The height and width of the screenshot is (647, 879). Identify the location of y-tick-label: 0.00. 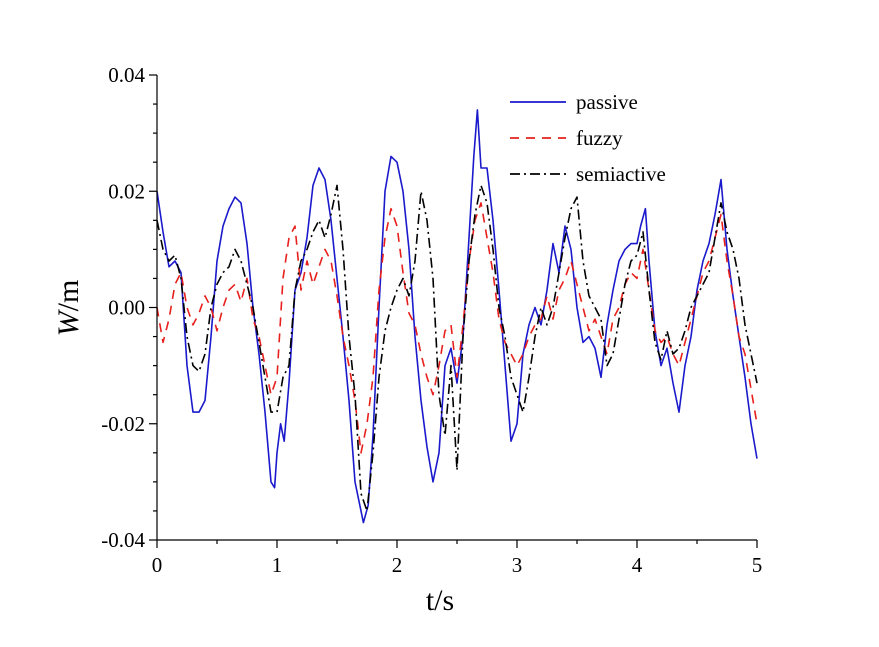
(126, 308).